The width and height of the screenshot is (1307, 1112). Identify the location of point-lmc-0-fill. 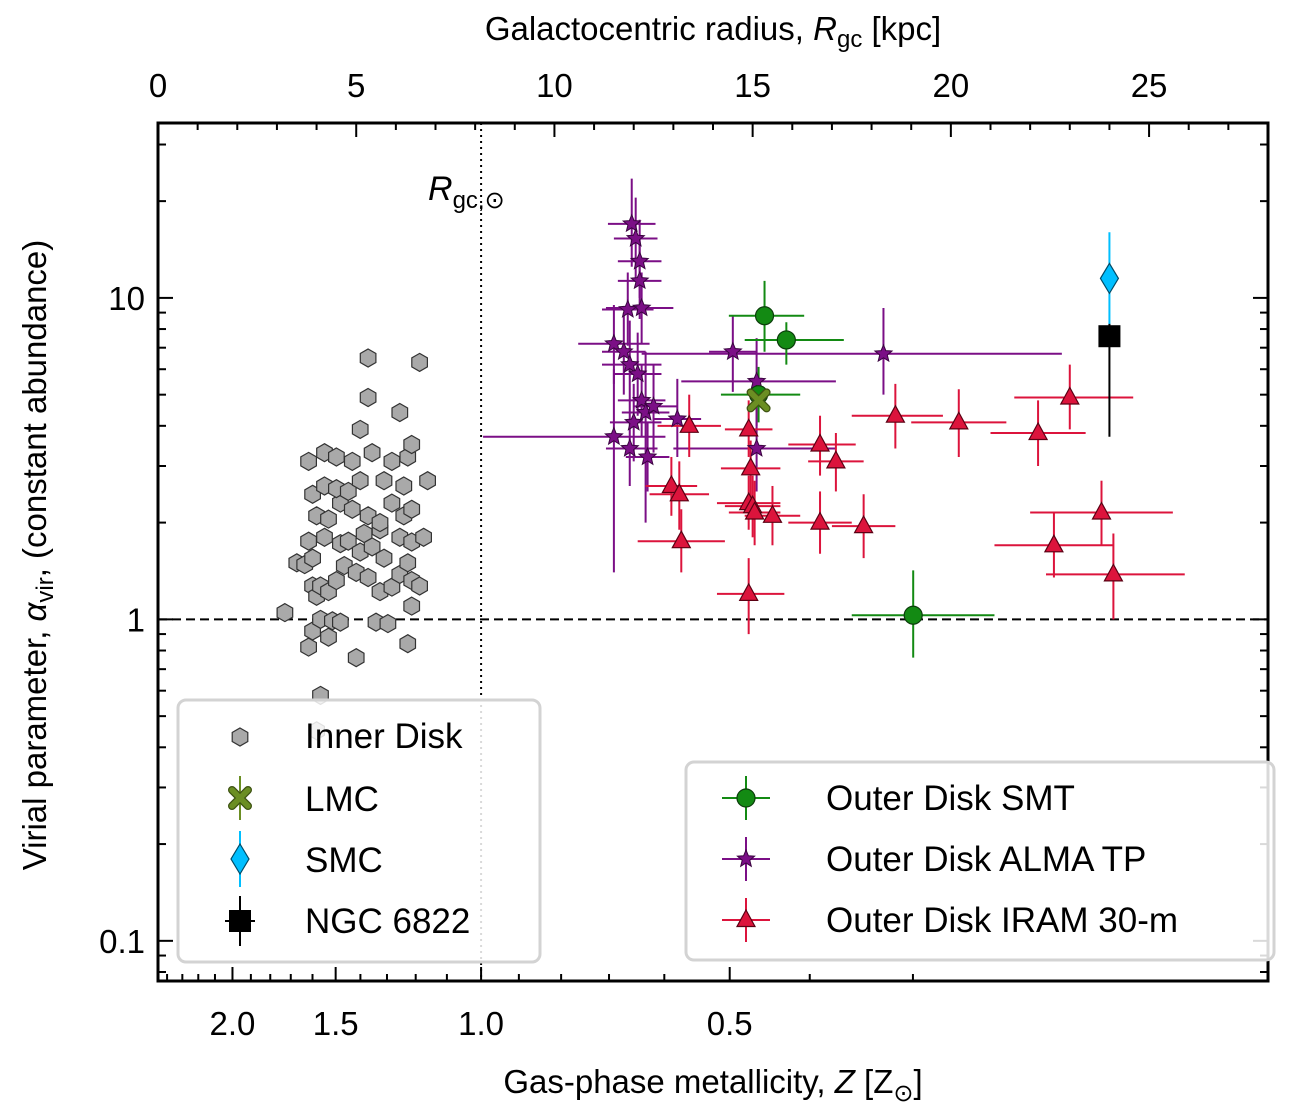
(758, 400).